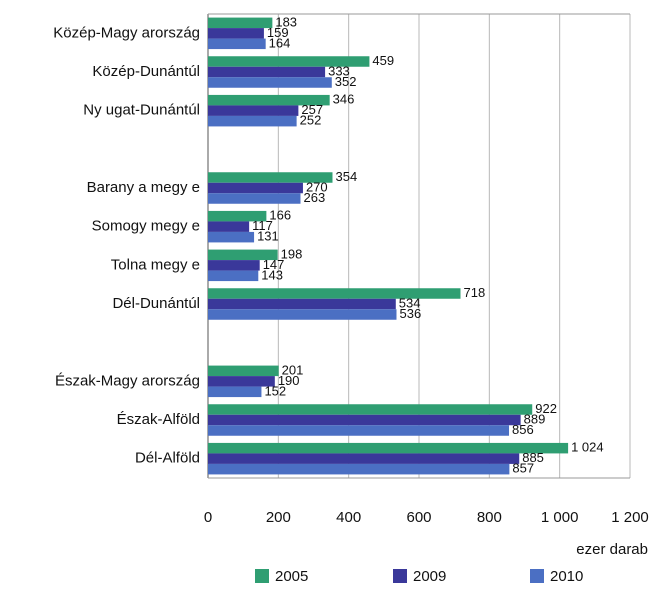 Image resolution: width=656 pixels, height=593 pixels. What do you see at coordinates (344, 99) in the screenshot?
I see `data-label: 346` at bounding box center [344, 99].